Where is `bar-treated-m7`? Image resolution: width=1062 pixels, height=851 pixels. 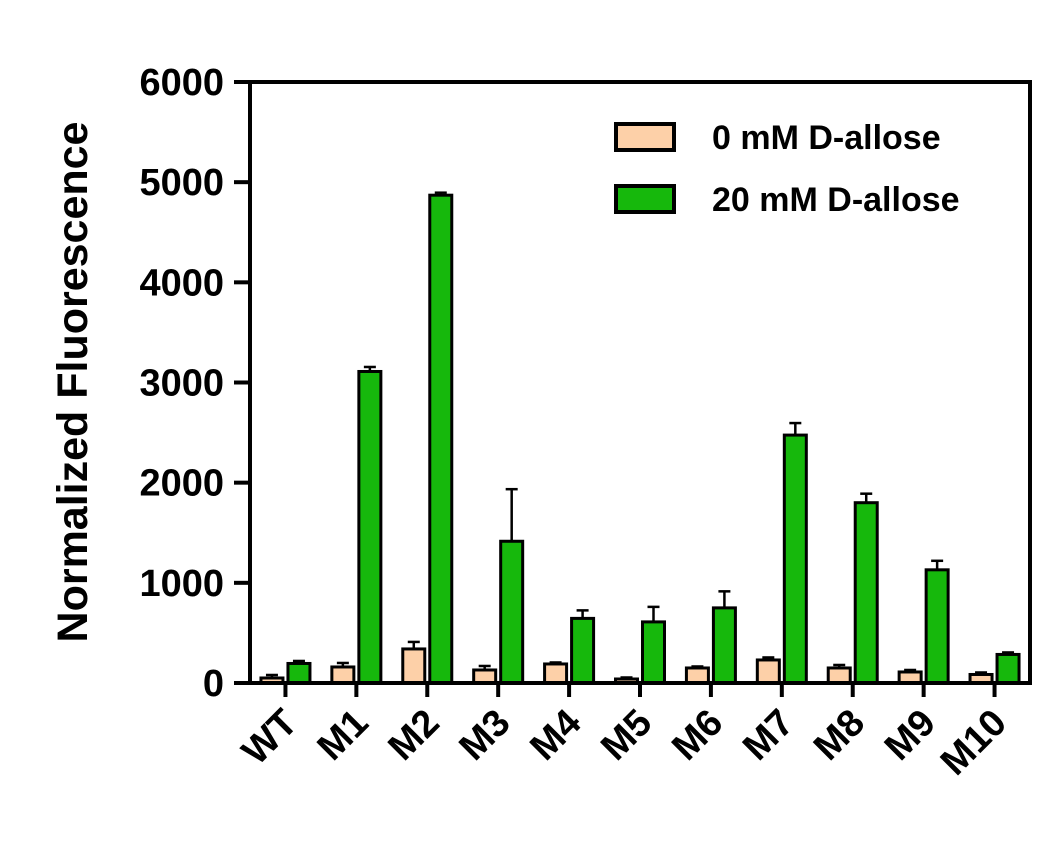 bar-treated-m7 is located at coordinates (795, 559).